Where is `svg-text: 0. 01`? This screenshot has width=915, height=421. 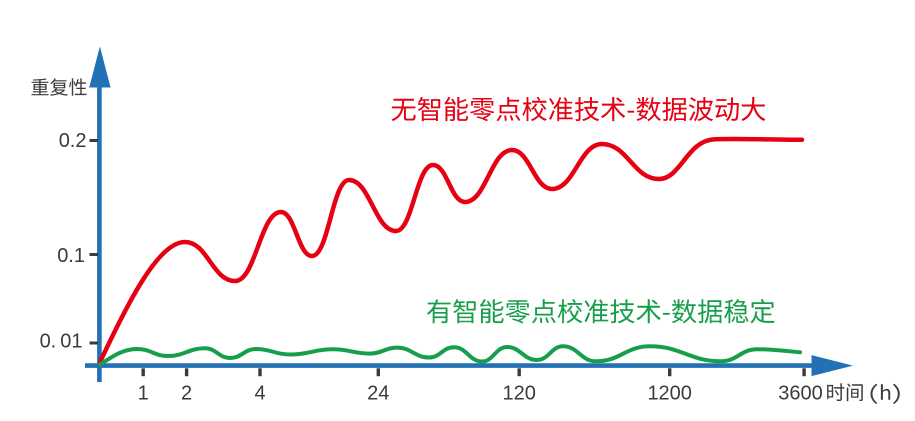 svg-text: 0. 01 is located at coordinates (61, 342).